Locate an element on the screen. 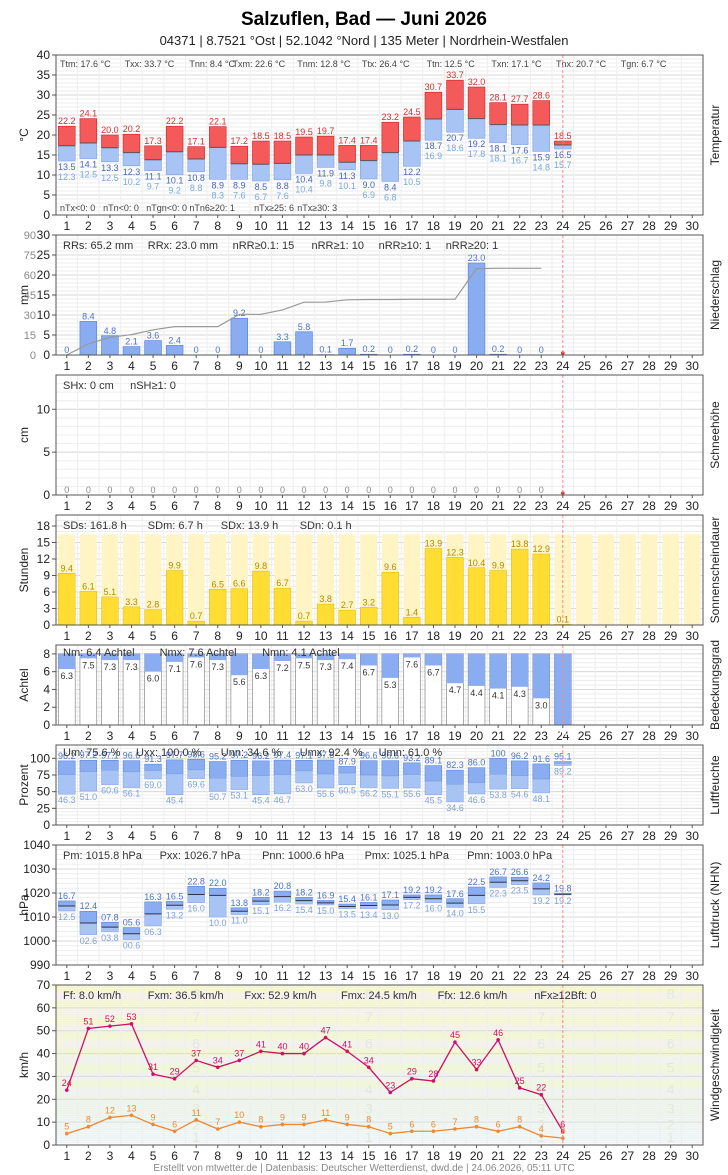 This screenshot has width=728, height=1175. pressure-max-label: 22.0 is located at coordinates (218, 883).